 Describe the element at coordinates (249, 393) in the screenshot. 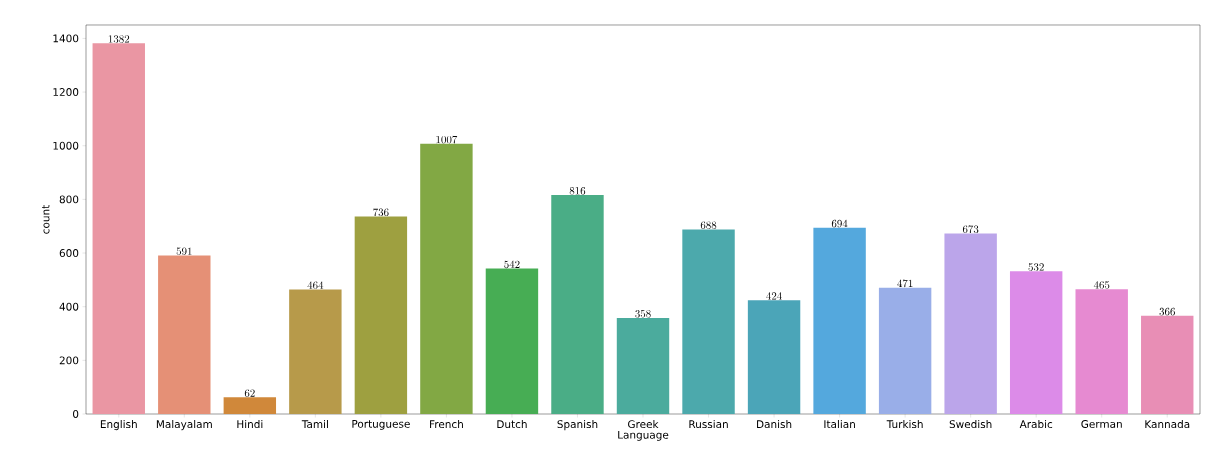

I see `data-label: 62` at that location.